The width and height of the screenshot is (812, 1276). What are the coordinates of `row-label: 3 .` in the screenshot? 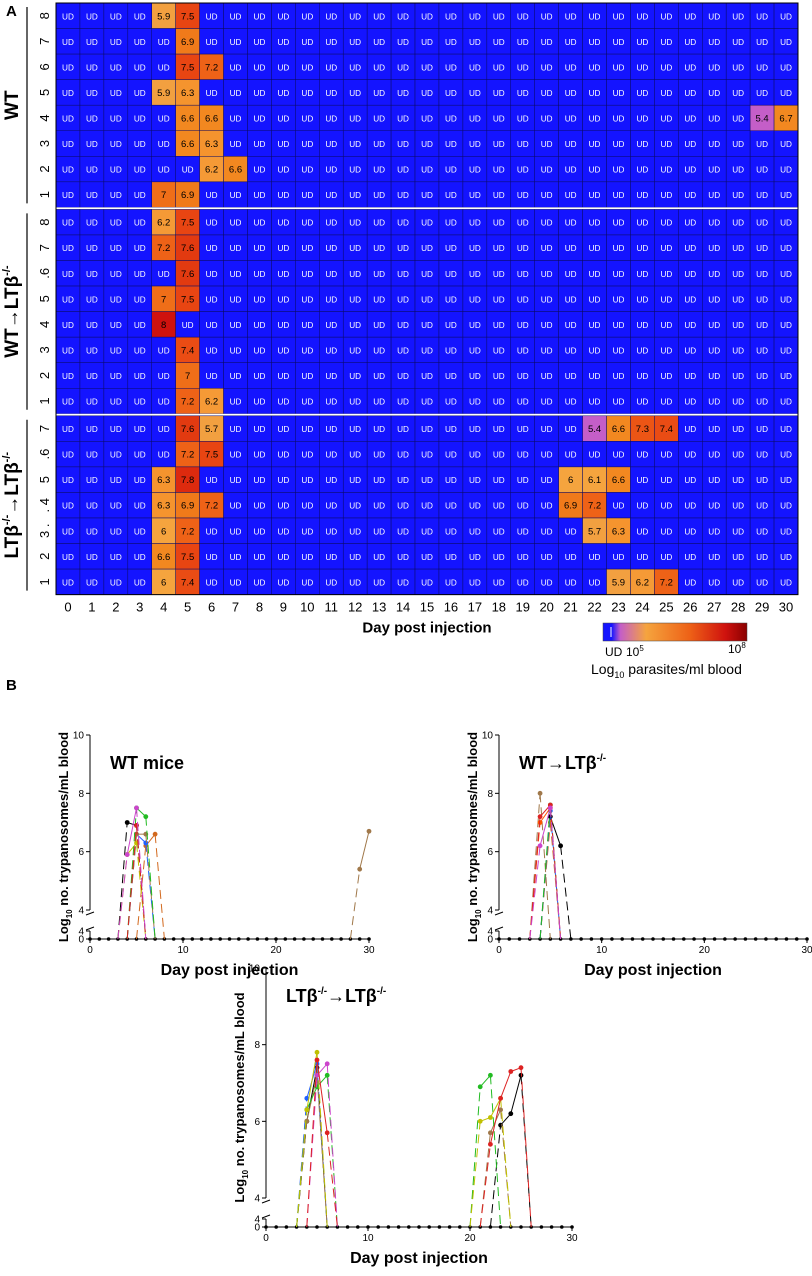 It's located at (44, 531).